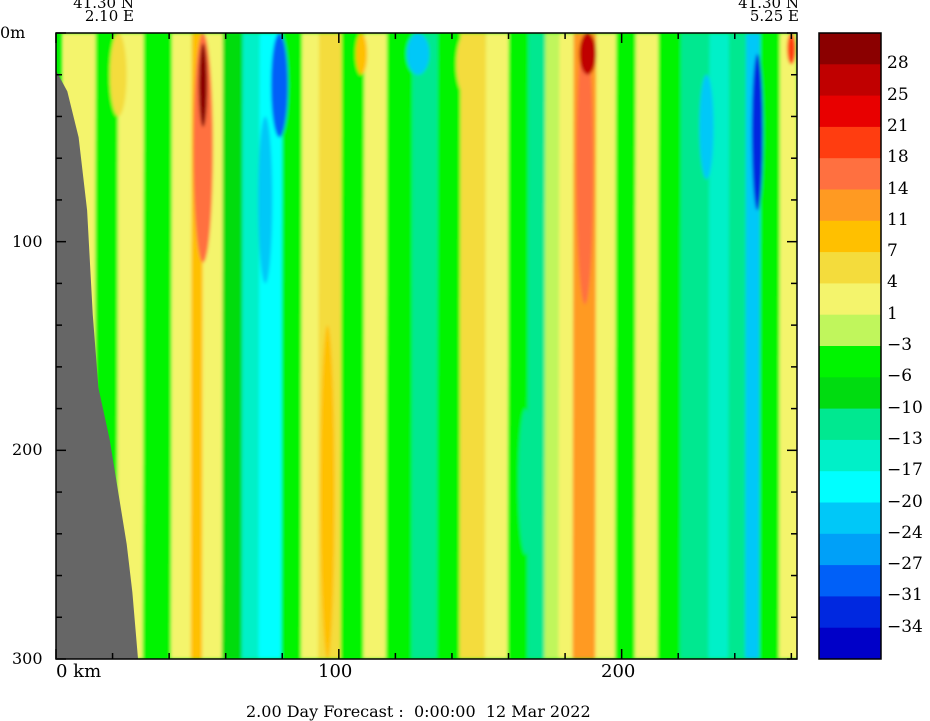 The width and height of the screenshot is (930, 721). Describe the element at coordinates (905, 470) in the screenshot. I see `colorbar-label-13: −17` at that location.